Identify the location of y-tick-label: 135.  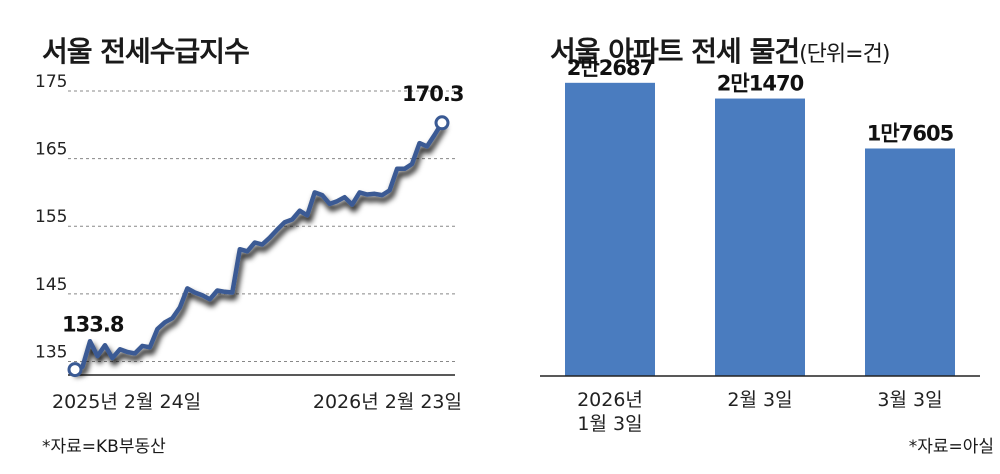
(51, 352).